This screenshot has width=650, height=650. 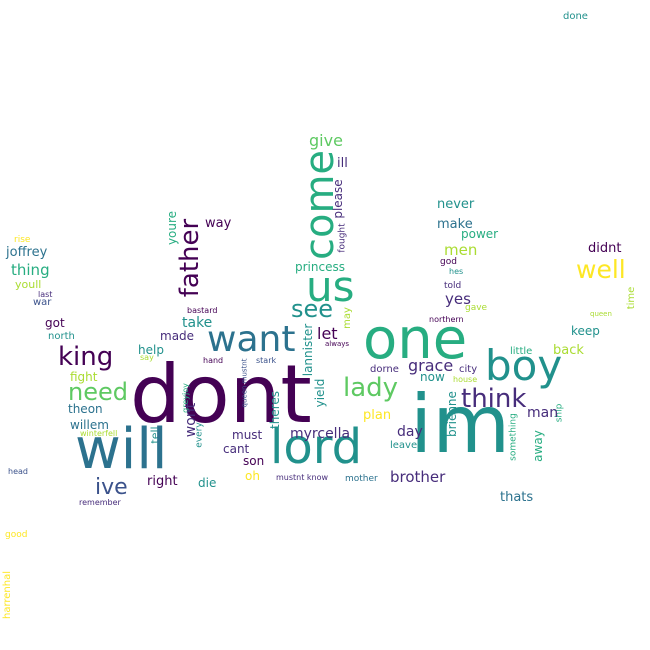 I want to click on word-grace: grace, so click(x=431, y=365).